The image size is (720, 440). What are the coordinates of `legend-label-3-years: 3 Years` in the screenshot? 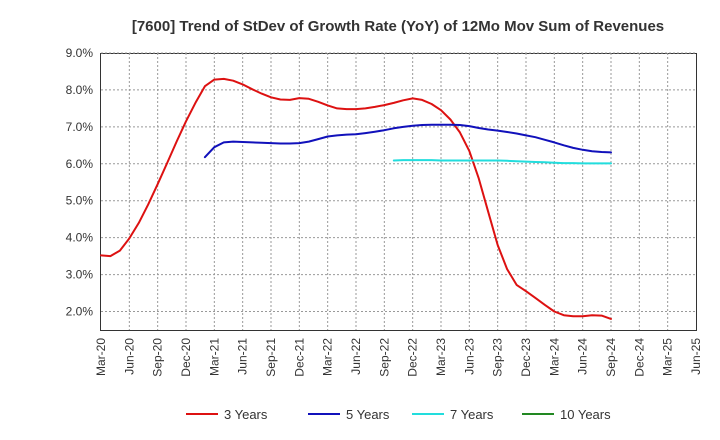 It's located at (246, 414).